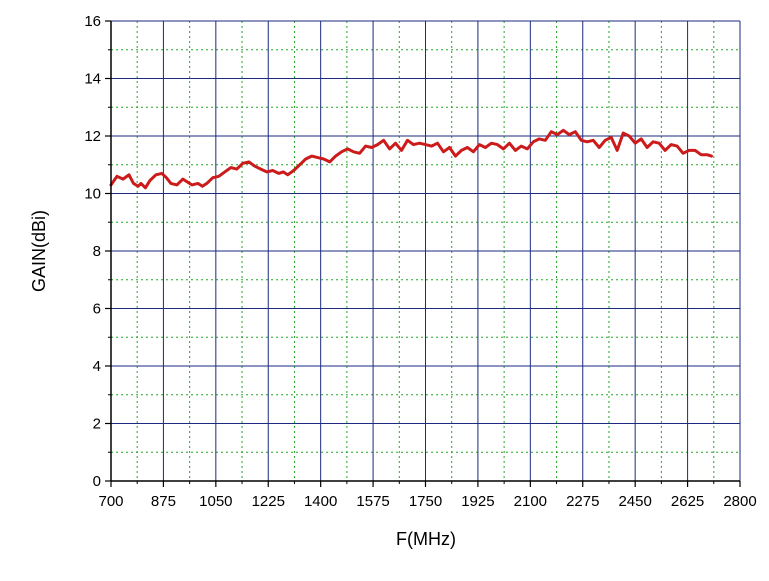 The width and height of the screenshot is (769, 581). I want to click on x-tick-label: 2100, so click(530, 501).